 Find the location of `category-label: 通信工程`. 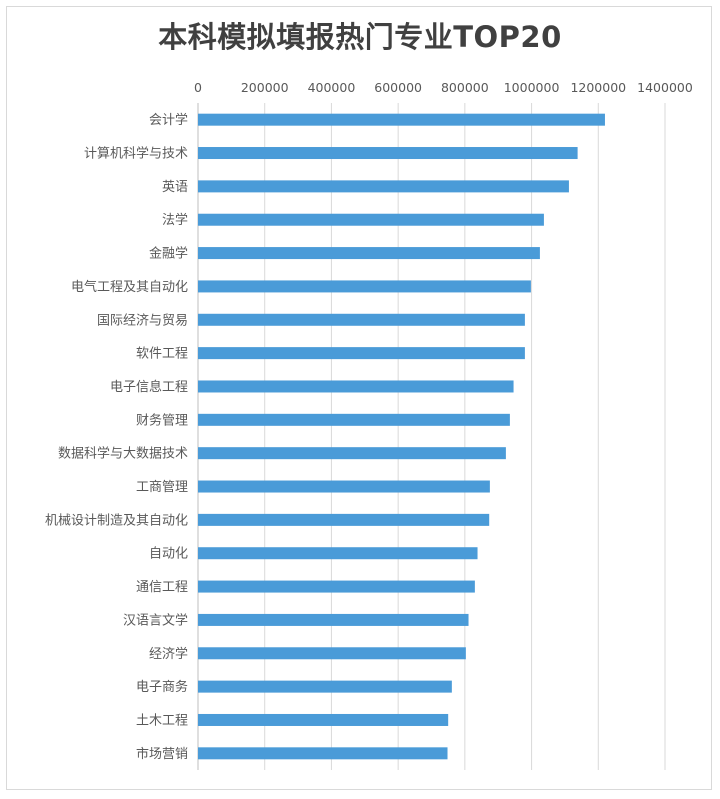

category-label: 通信工程 is located at coordinates (162, 587).